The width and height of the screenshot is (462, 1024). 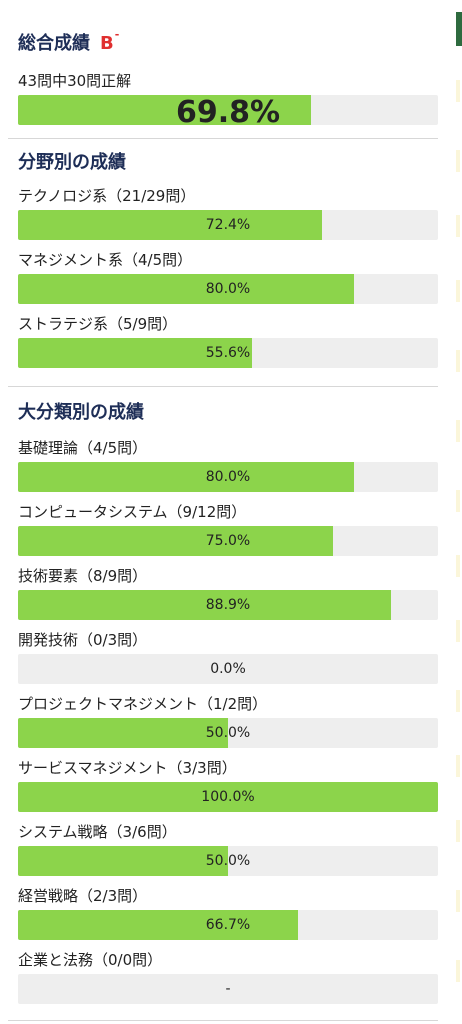 I want to click on score-row: サービスマネジメント（3/3問） 100.0%, so click(x=237, y=785).